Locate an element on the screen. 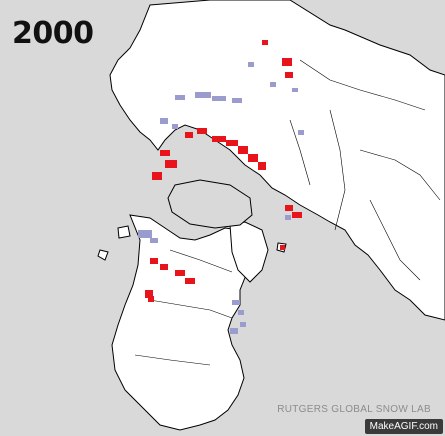 This screenshot has height=436, width=445. year-label: 2000 is located at coordinates (53, 33).